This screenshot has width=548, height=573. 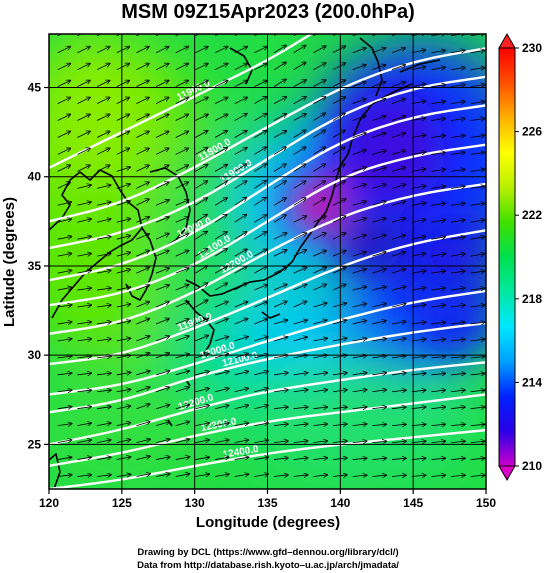 I want to click on colorbar-max-arrow, so click(x=507, y=40).